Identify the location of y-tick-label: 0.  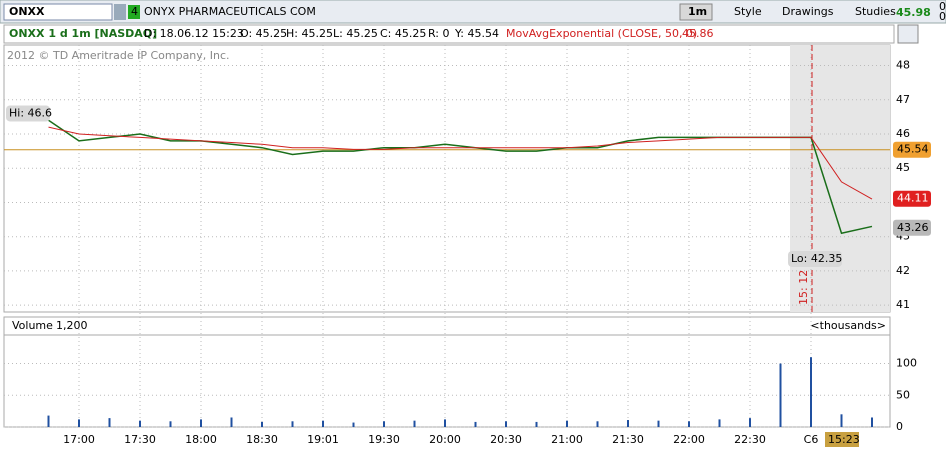
(899, 426).